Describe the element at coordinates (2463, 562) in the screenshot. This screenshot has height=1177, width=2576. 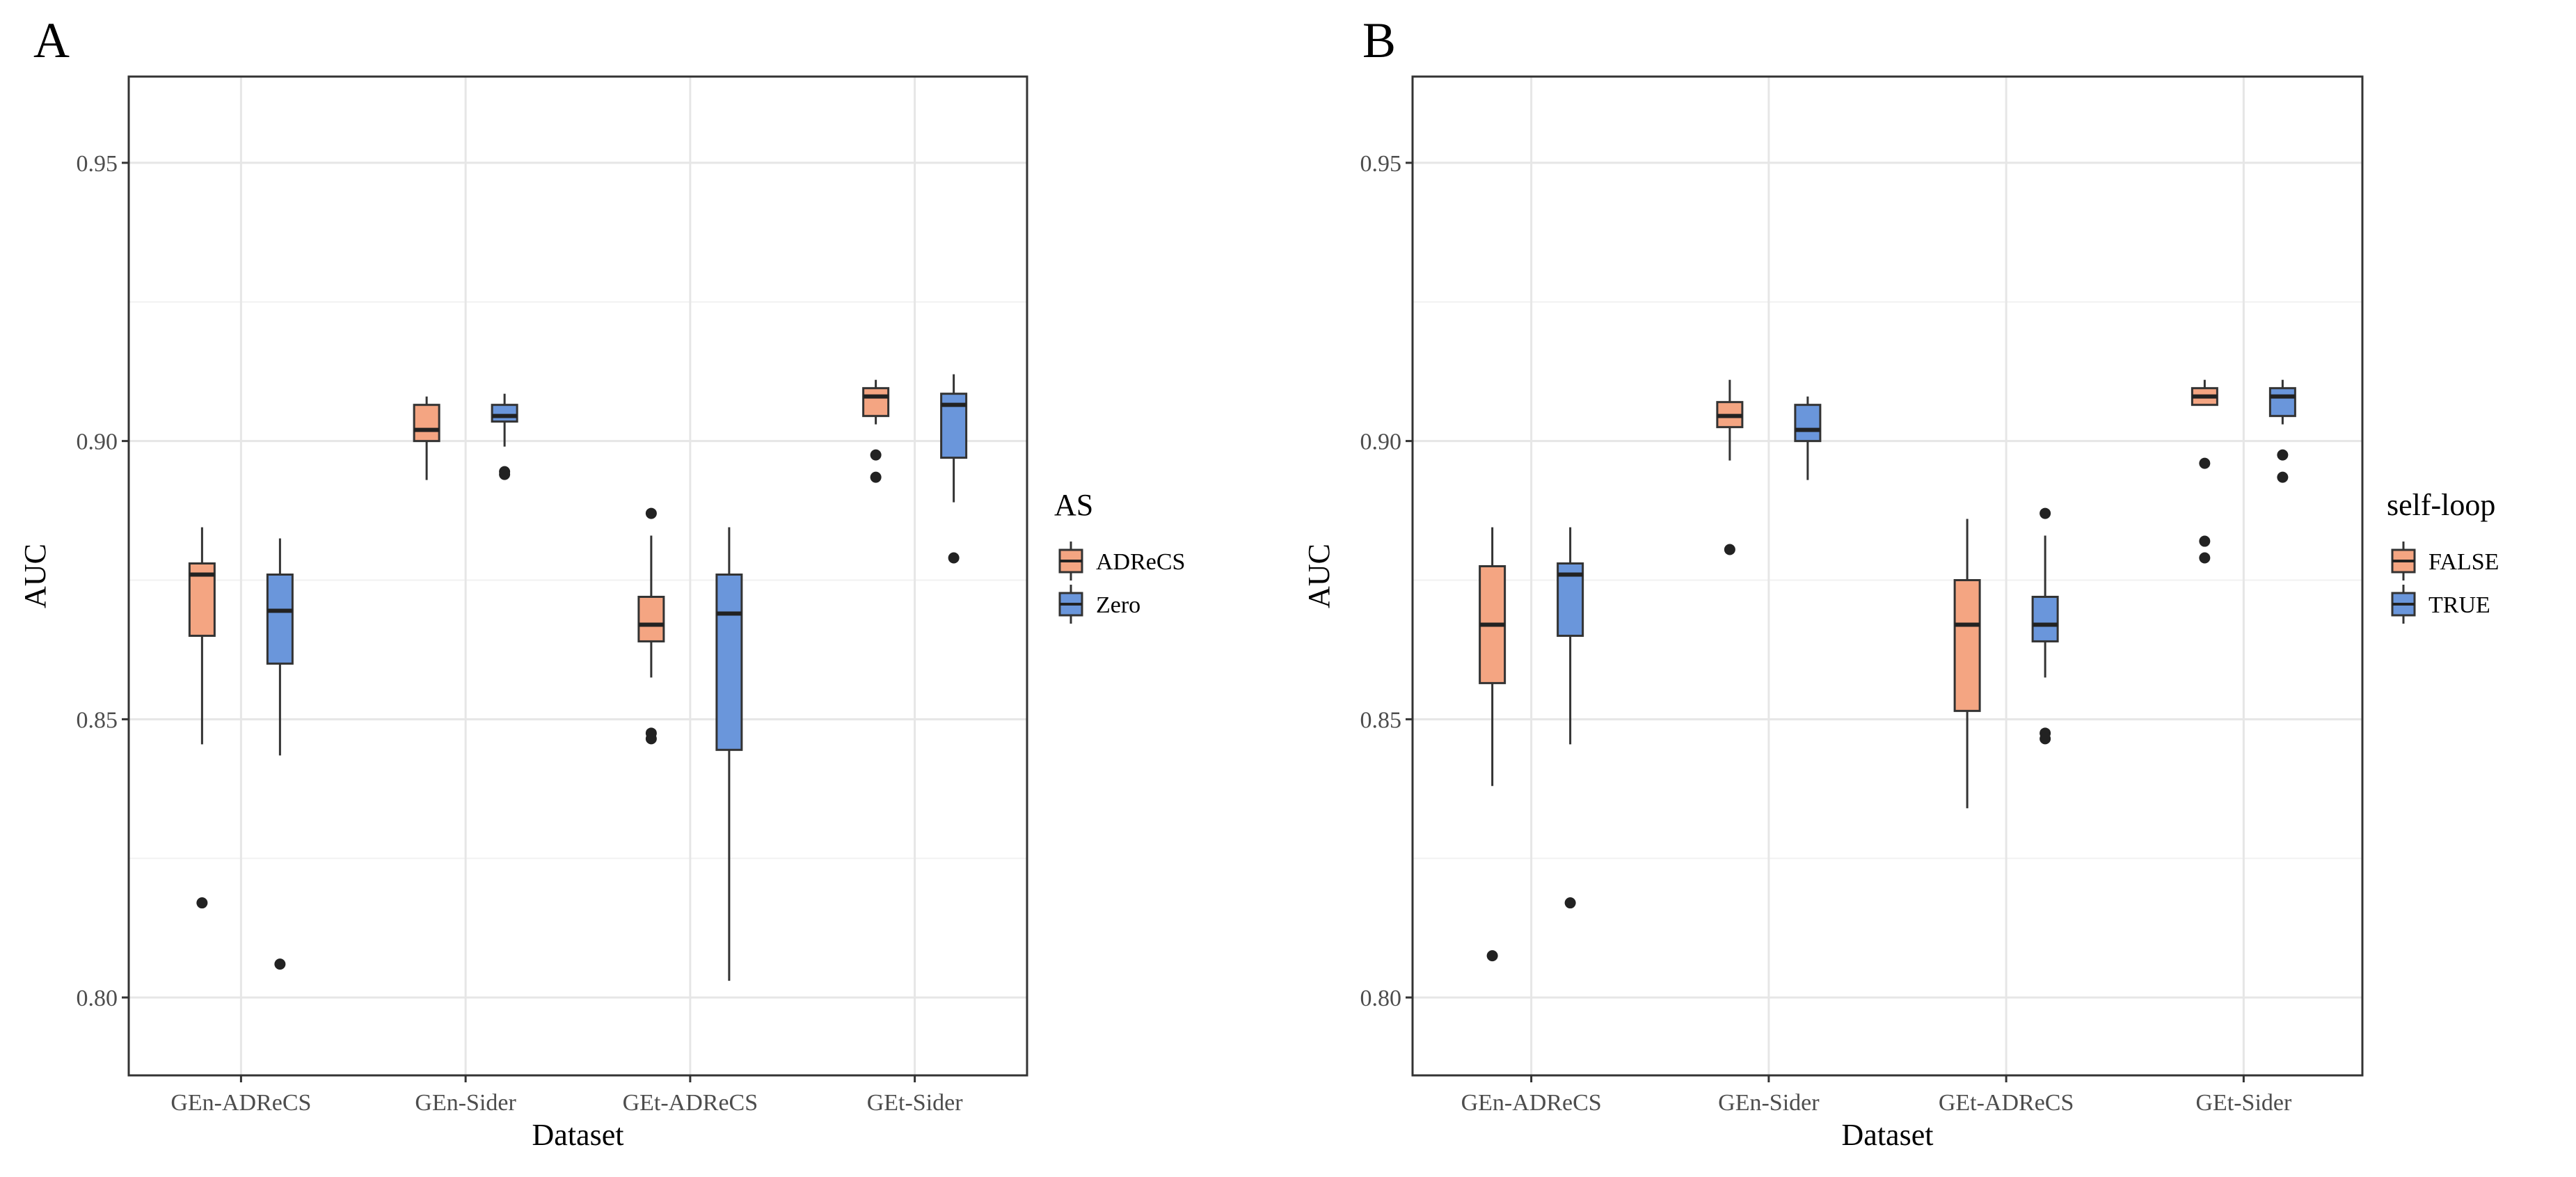
I see `legend-label-false: FALSE` at that location.